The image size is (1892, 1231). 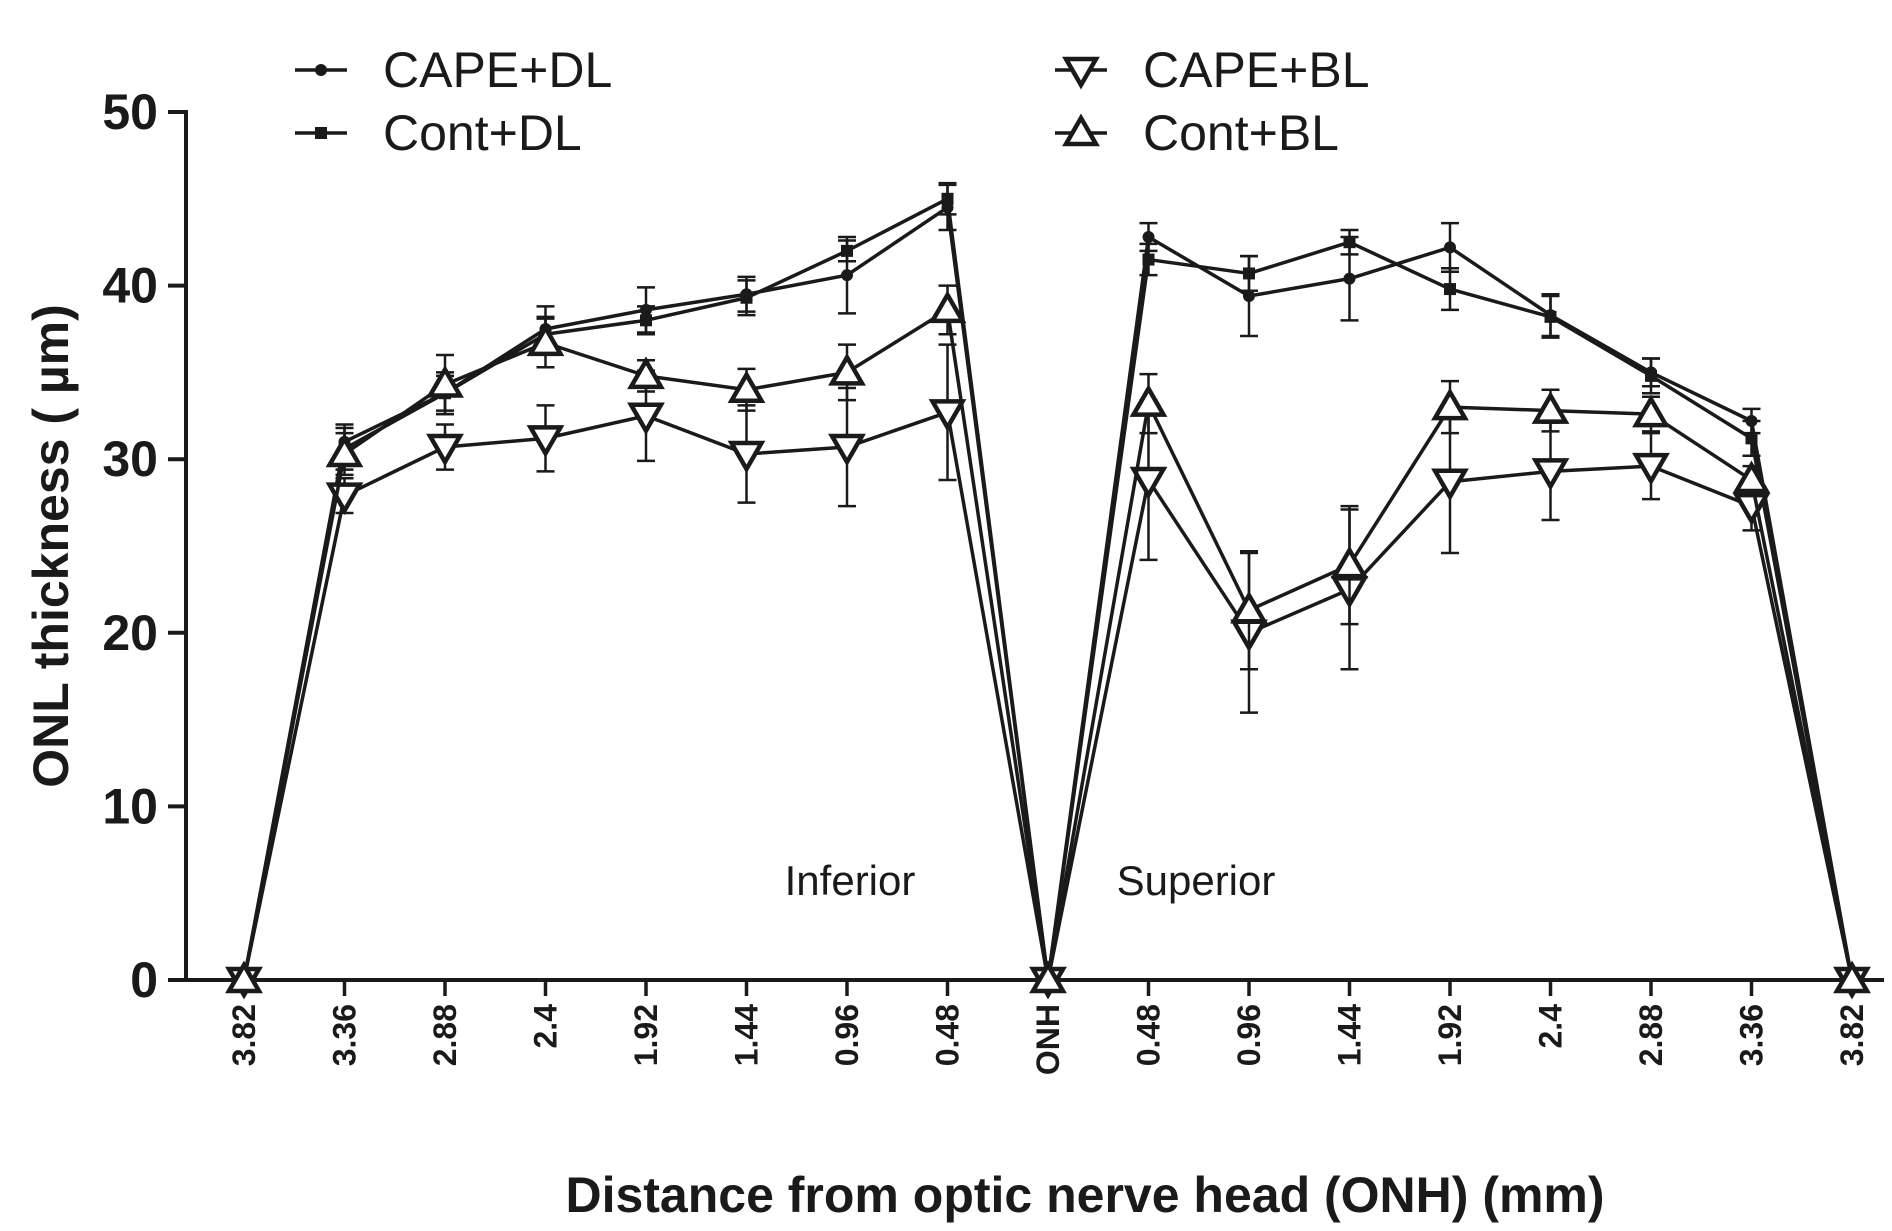 What do you see at coordinates (850, 880) in the screenshot?
I see `region-label: Inferior` at bounding box center [850, 880].